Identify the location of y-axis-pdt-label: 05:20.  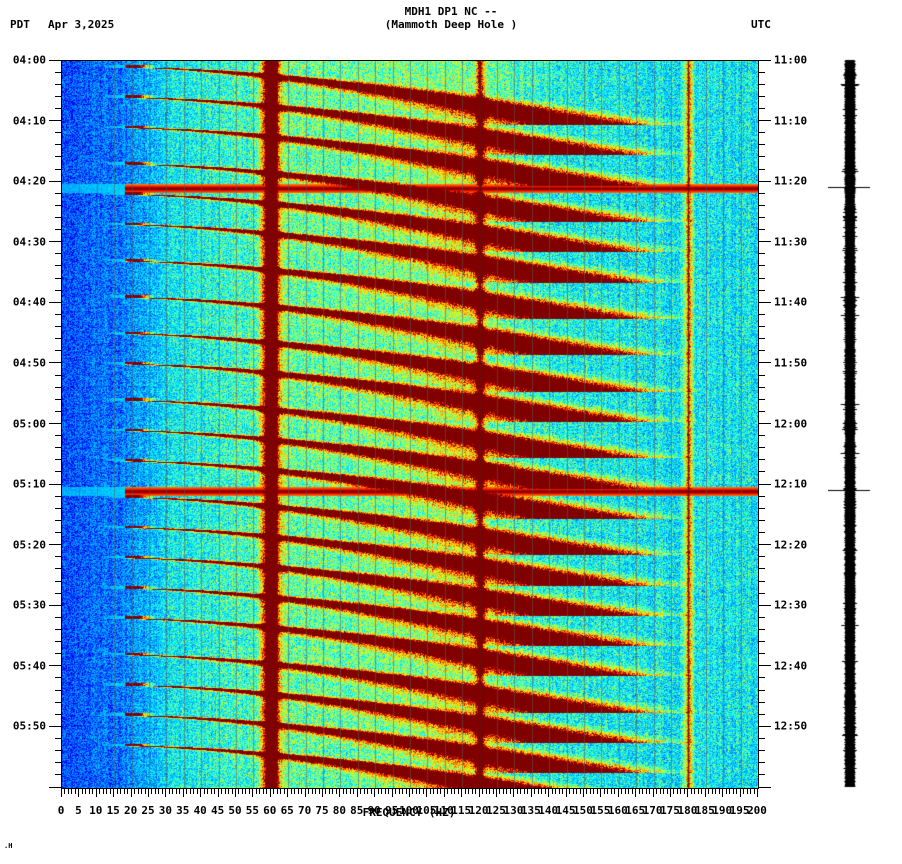
(29, 545).